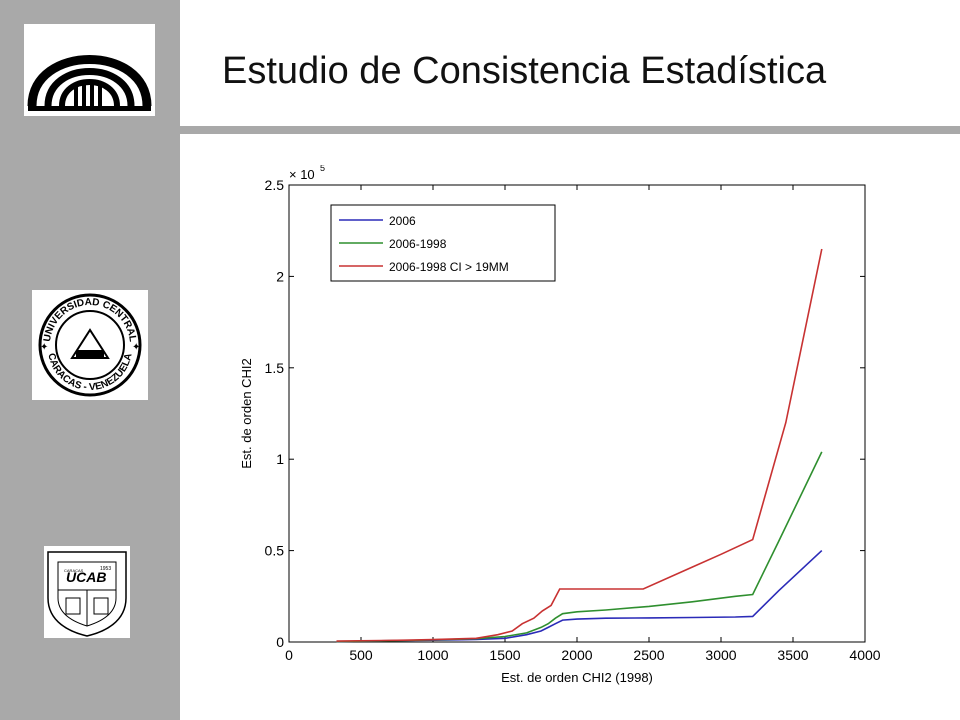 This screenshot has width=960, height=720. What do you see at coordinates (86, 577) in the screenshot?
I see `ucab-crest-text: UCAB` at bounding box center [86, 577].